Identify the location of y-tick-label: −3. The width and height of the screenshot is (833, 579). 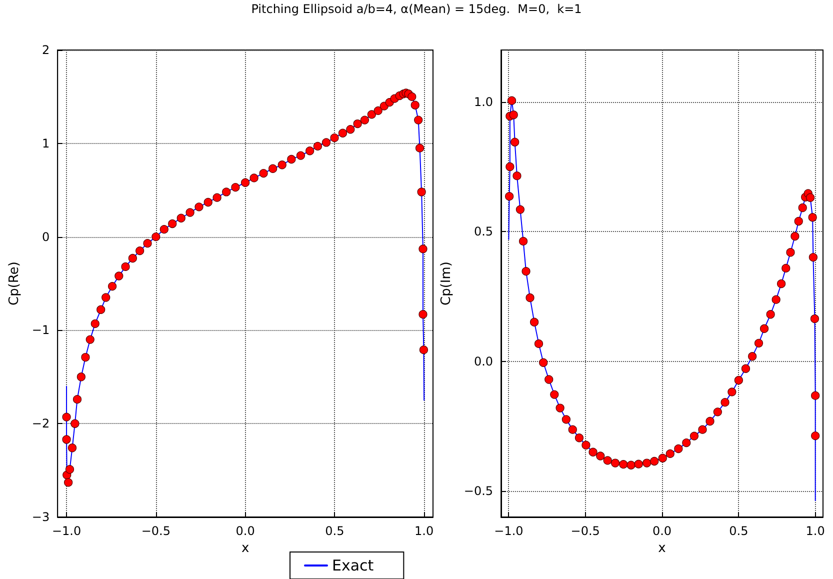
(41, 517).